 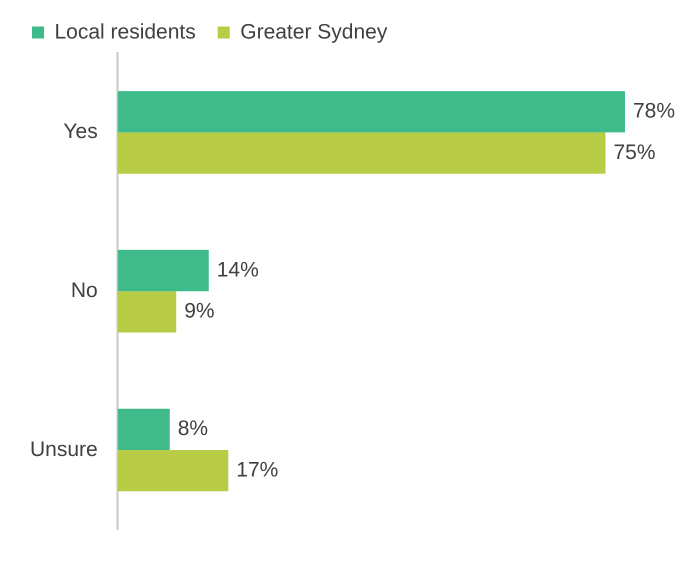 What do you see at coordinates (634, 152) in the screenshot?
I see `data-label: 75%` at bounding box center [634, 152].